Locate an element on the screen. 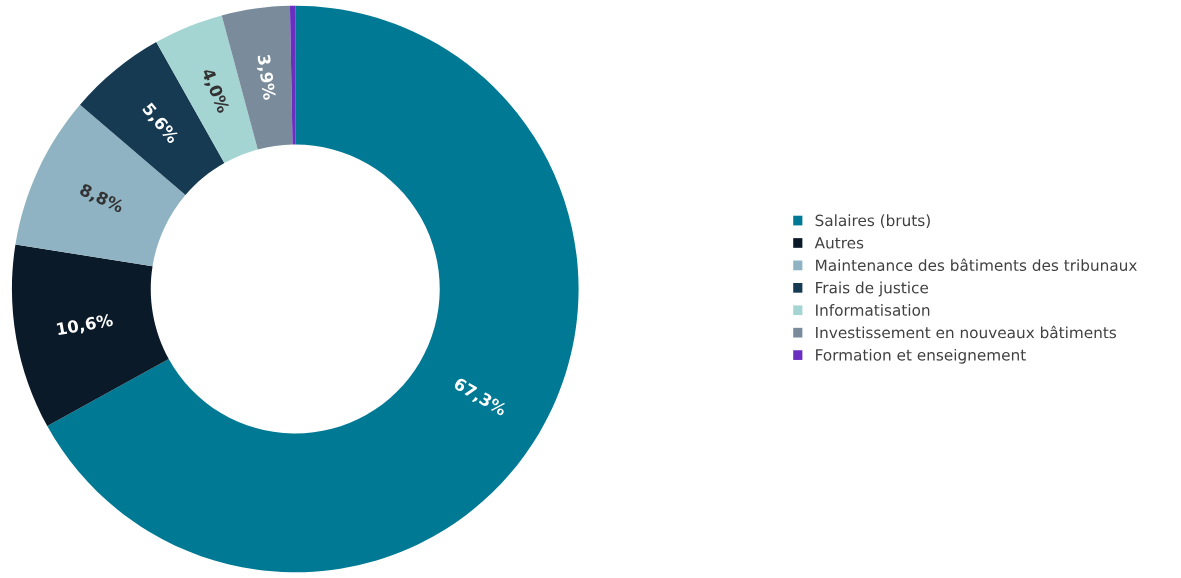 Image resolution: width=1181 pixels, height=578 pixels. legend-label: Maintenance des bâtiments des tribunaux is located at coordinates (976, 265).